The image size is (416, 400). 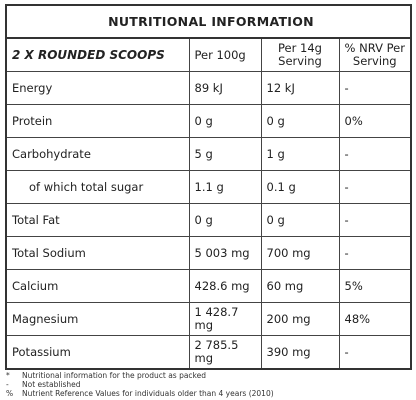 I want to click on nutrient-row: Calcium 428.6 mg 60 mg 5%, so click(x=208, y=286).